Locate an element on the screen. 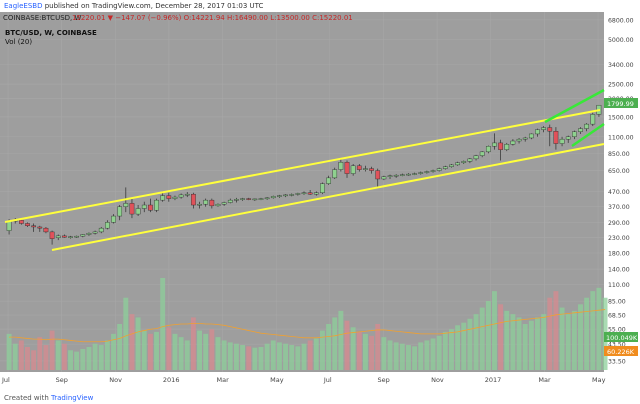 The width and height of the screenshot is (640, 404). y-tick-label: 370.00 is located at coordinates (619, 207).